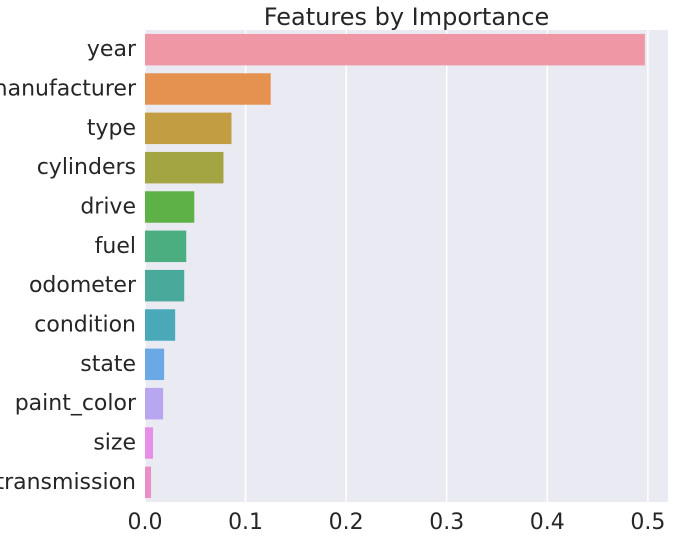 The height and width of the screenshot is (538, 682). What do you see at coordinates (170, 207) in the screenshot?
I see `bar-drive` at bounding box center [170, 207].